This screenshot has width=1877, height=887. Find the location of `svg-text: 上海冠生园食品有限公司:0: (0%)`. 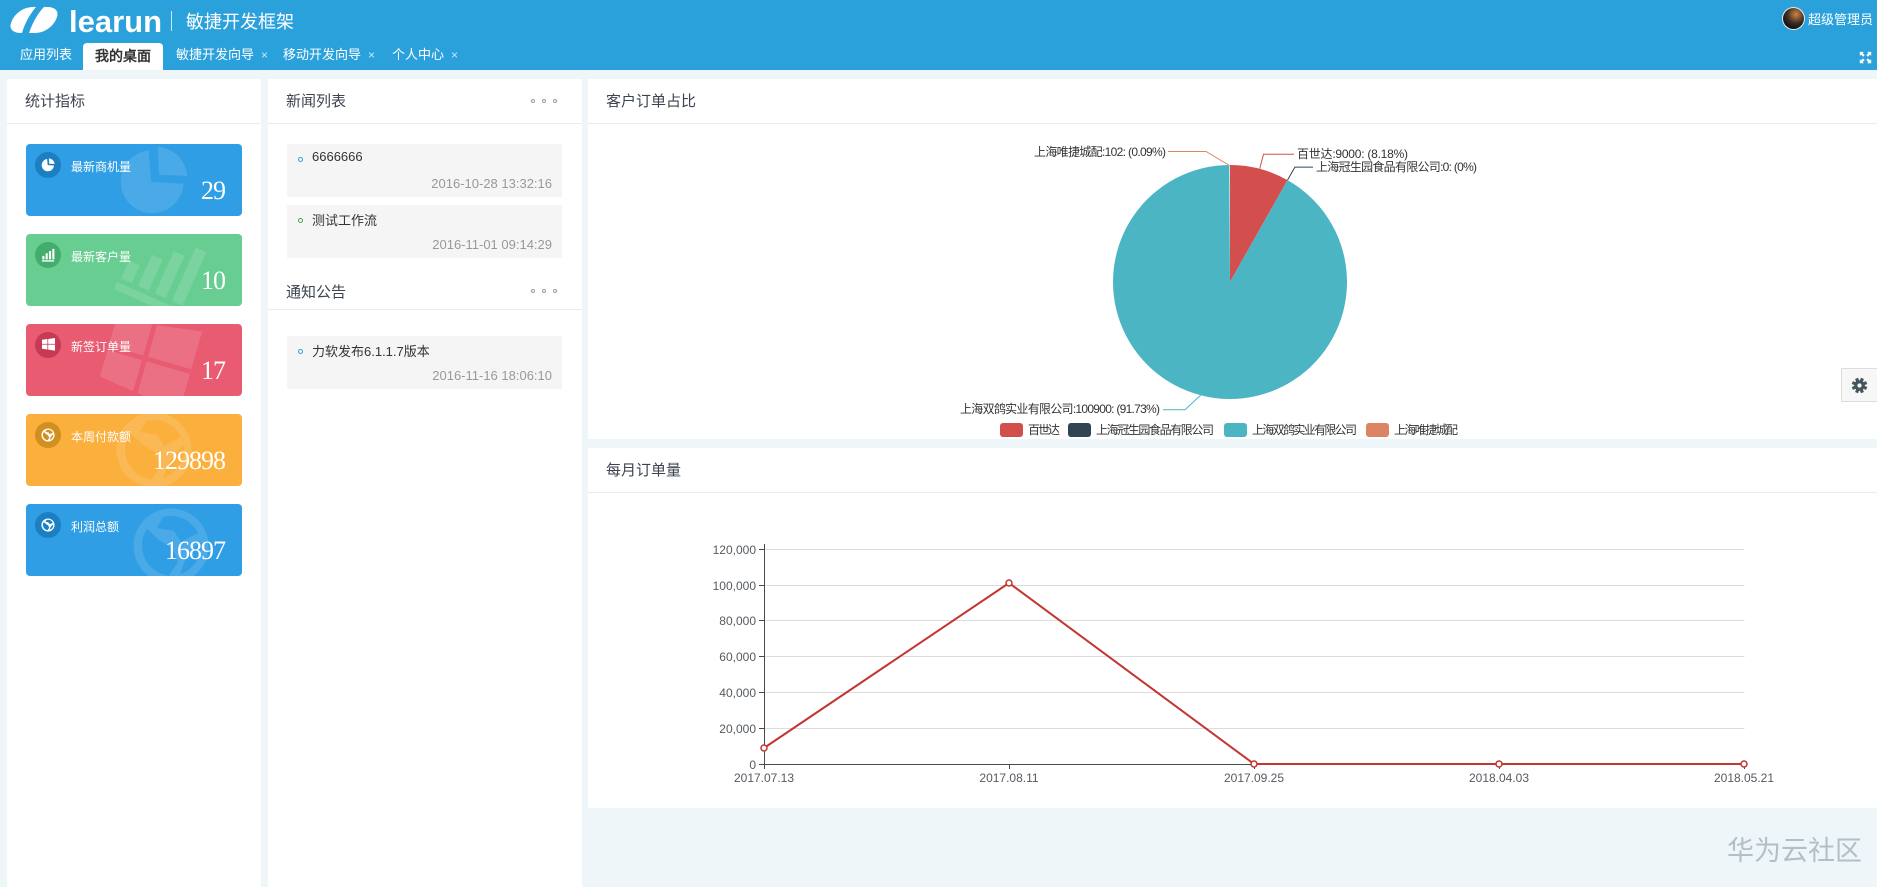

svg-text: 上海冠生园食品有限公司:0: (0%) is located at coordinates (1396, 166).